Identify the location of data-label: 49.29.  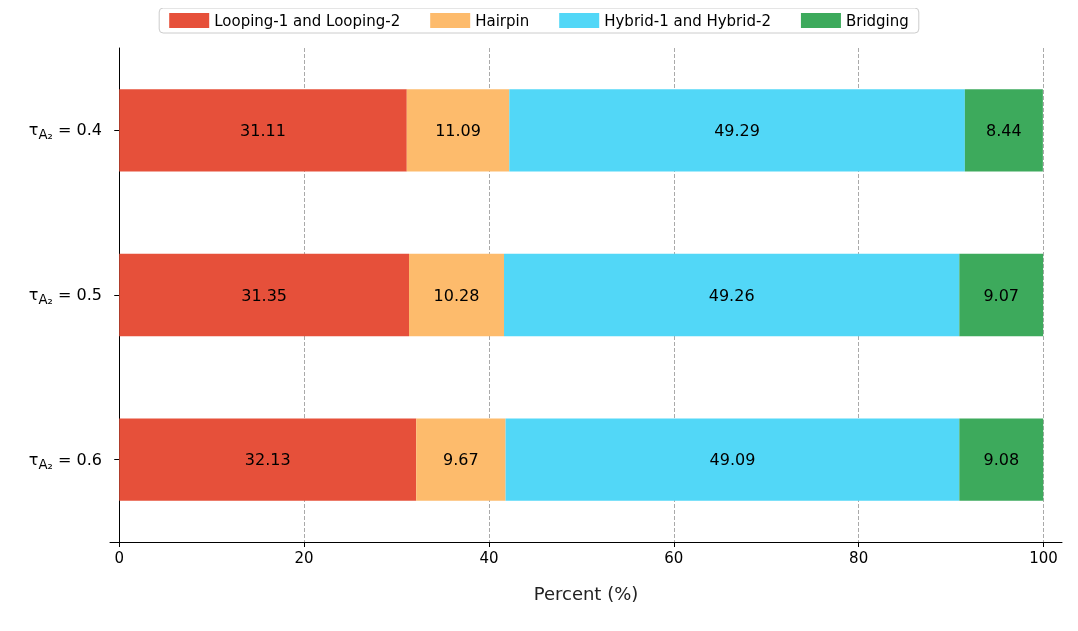
(737, 130).